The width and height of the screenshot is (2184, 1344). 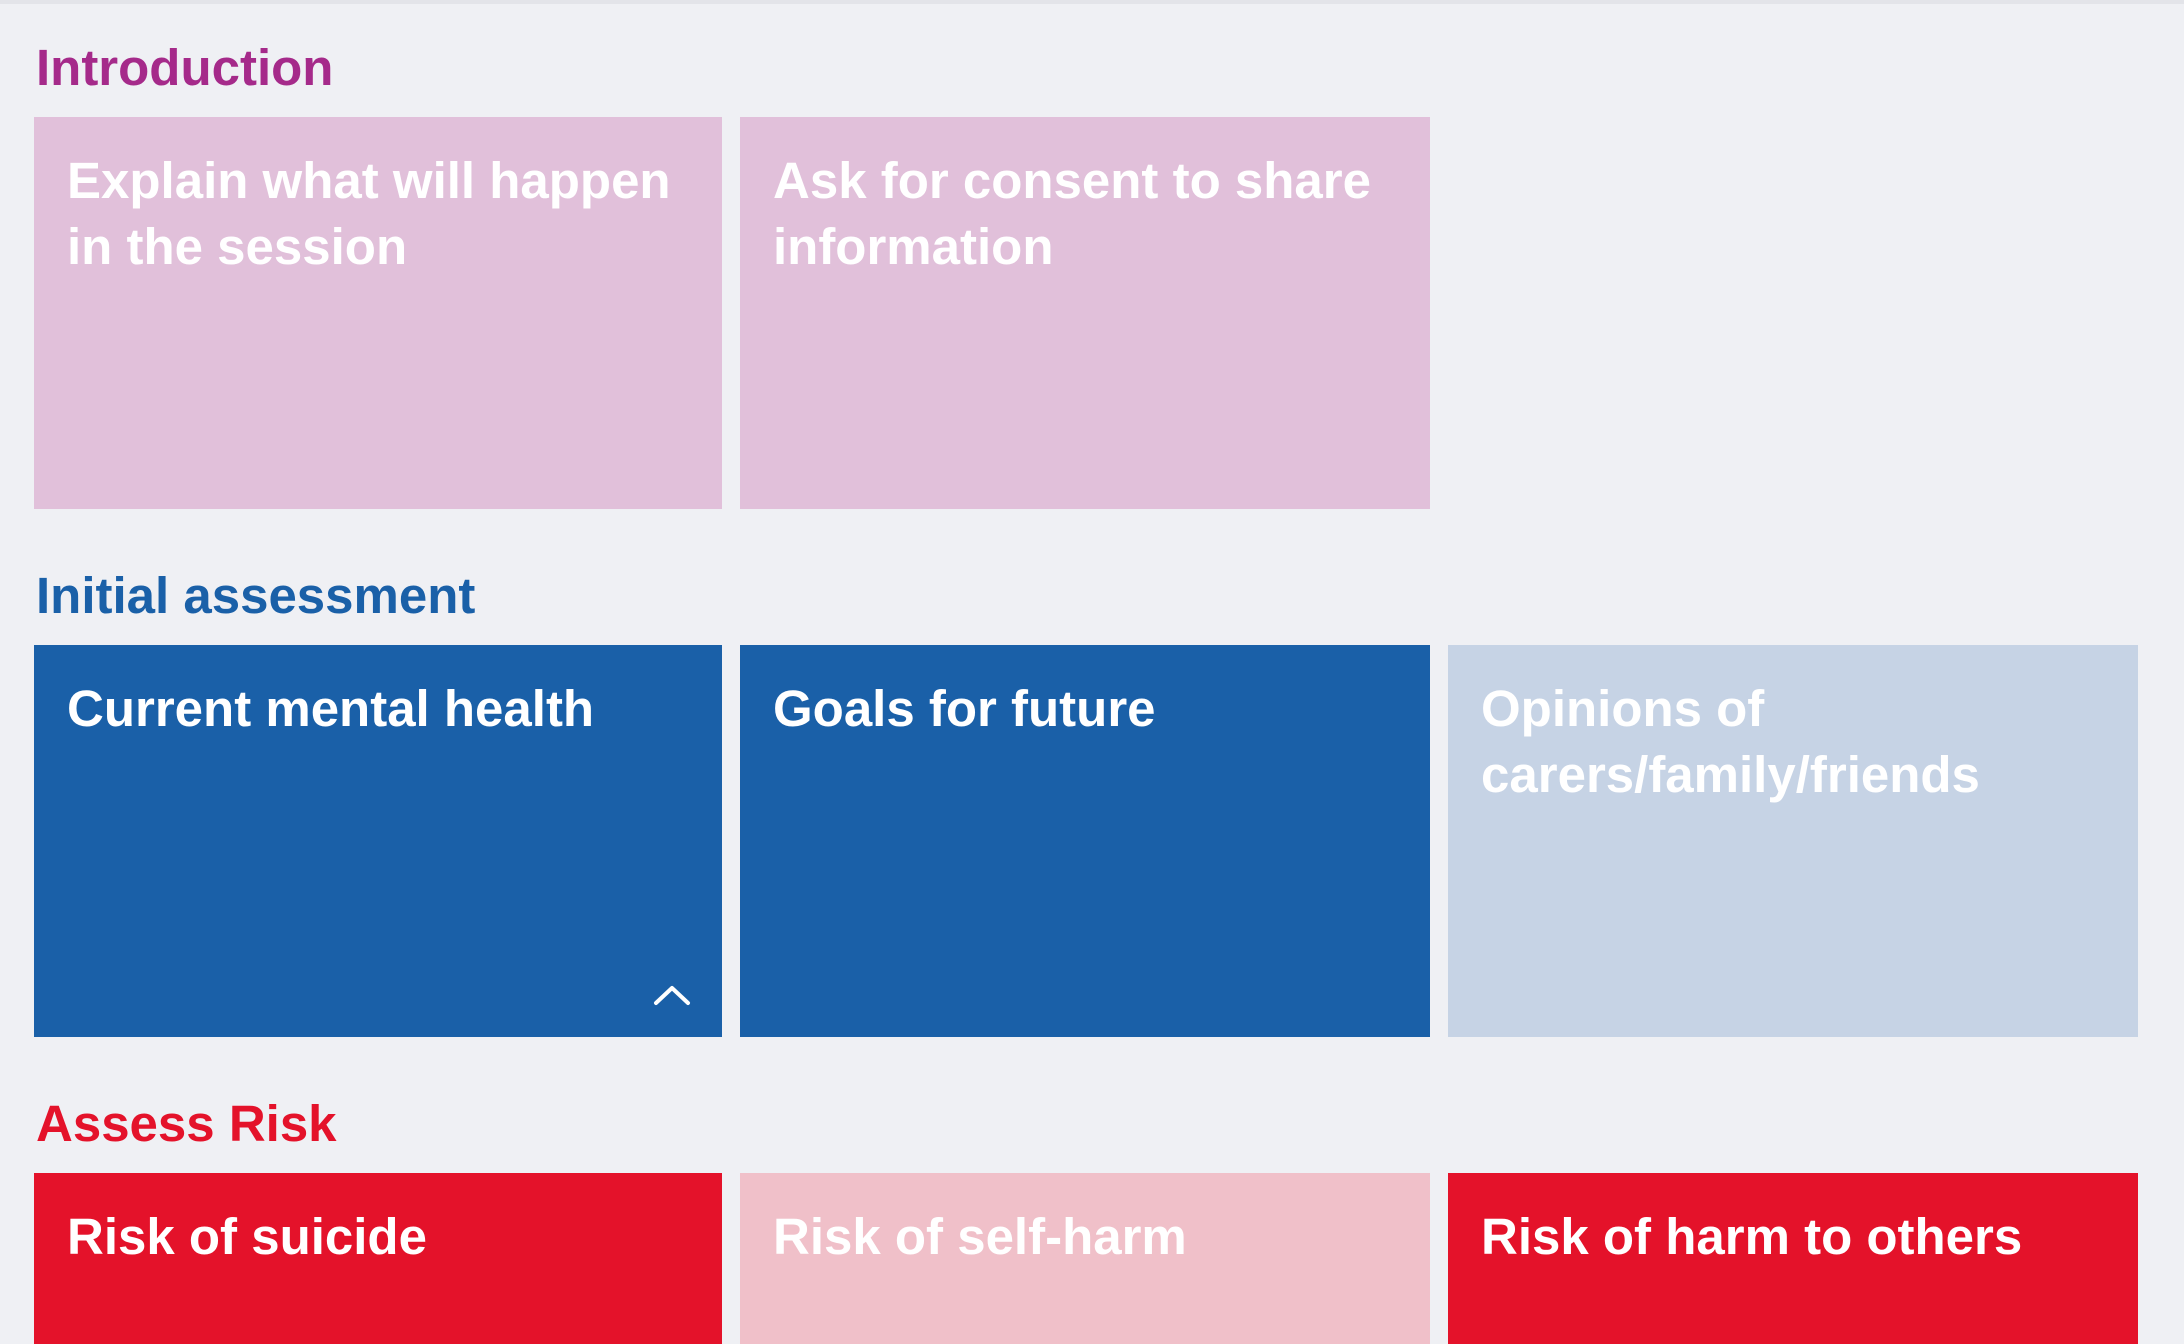 What do you see at coordinates (186, 1123) in the screenshot?
I see `section-title-assess-risk: Assess Risk` at bounding box center [186, 1123].